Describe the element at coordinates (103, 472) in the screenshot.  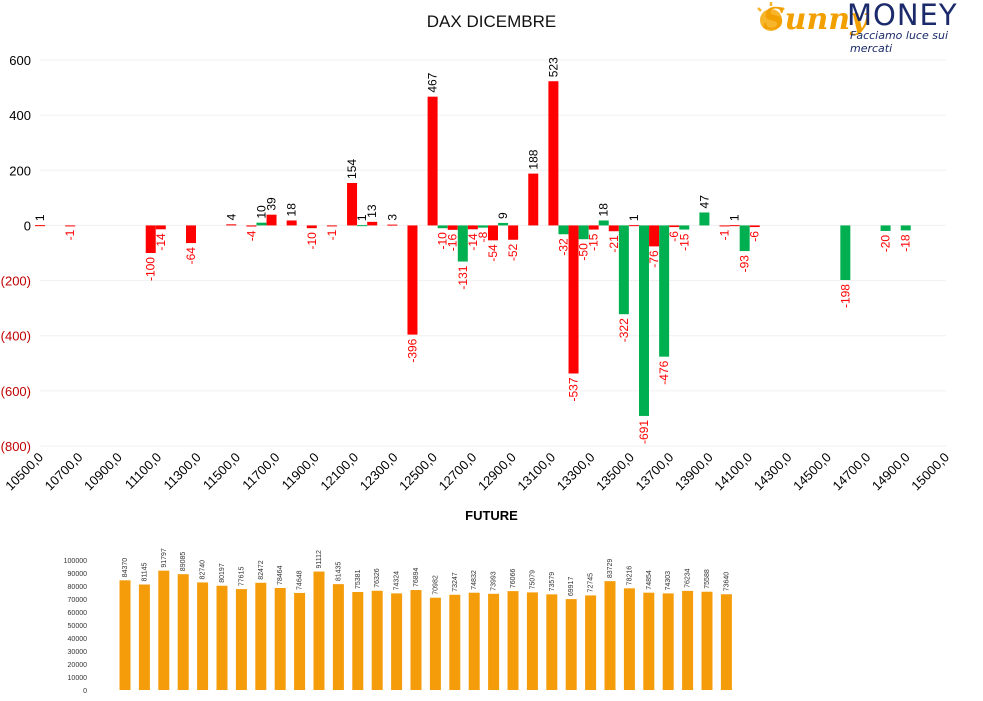
I see `x-tick-label: 10900,0` at that location.